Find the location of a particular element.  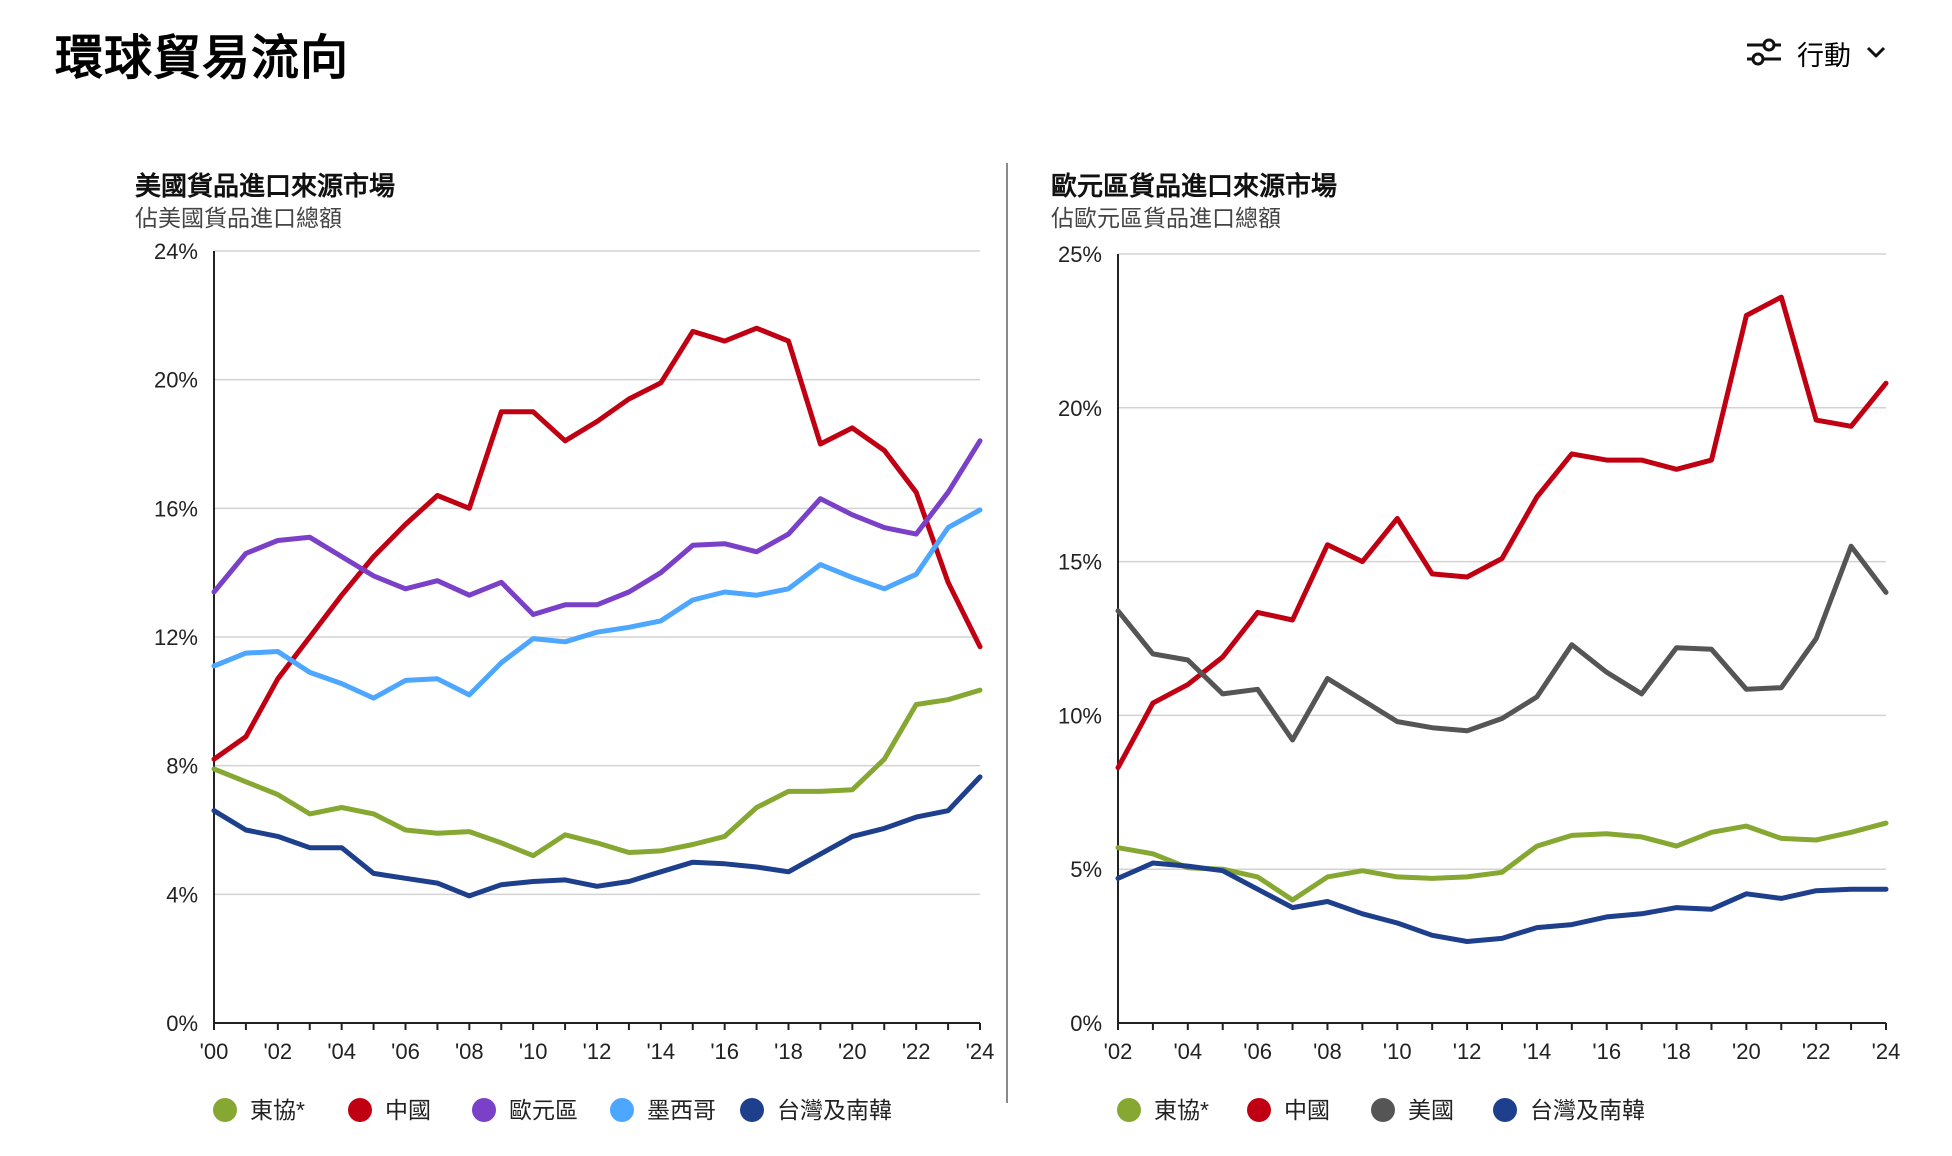

y-tick-label: 24% is located at coordinates (176, 251).